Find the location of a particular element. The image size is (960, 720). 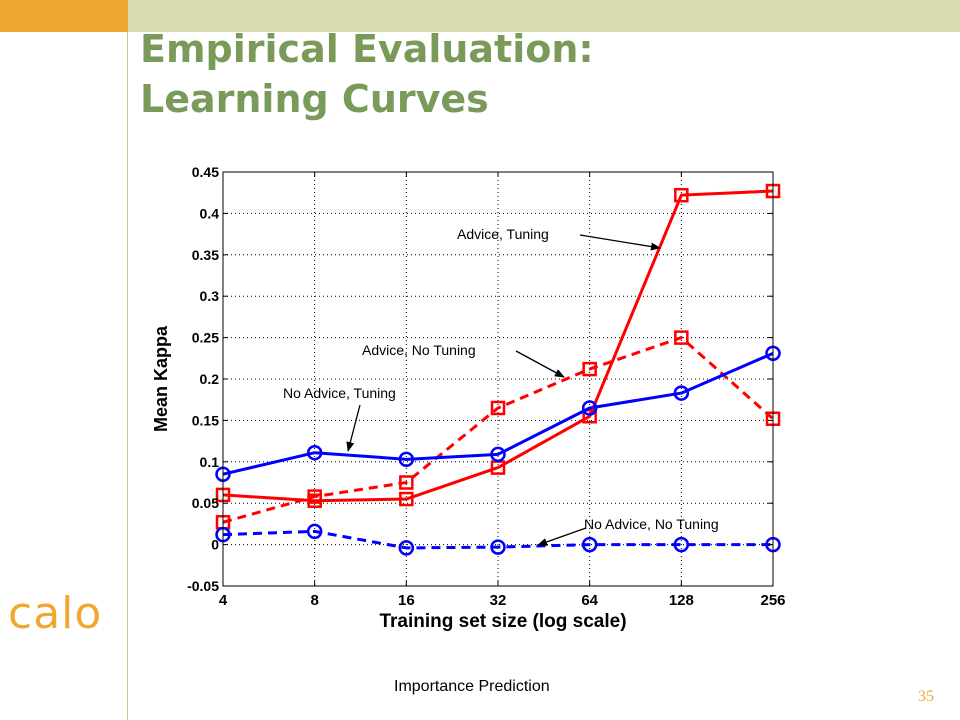

y-tick-label: 0.4 is located at coordinates (210, 213).